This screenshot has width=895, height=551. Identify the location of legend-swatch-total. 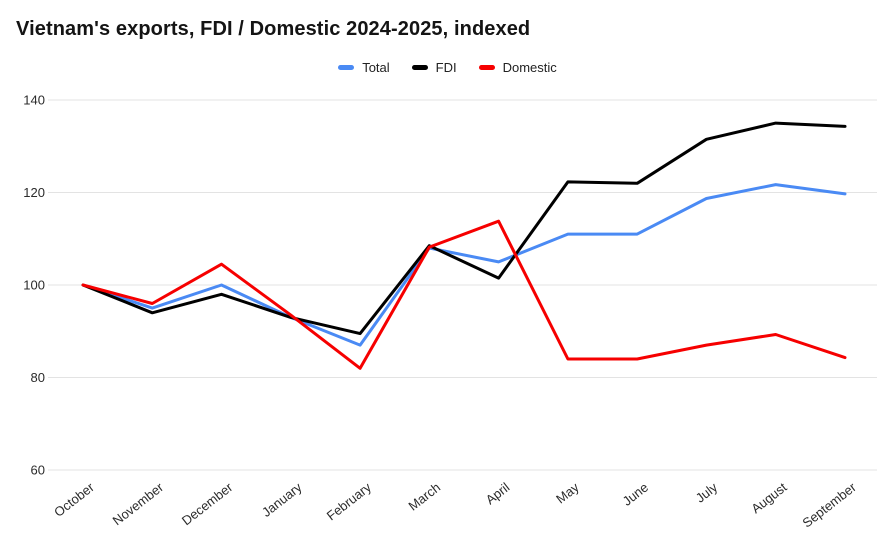
(346, 67).